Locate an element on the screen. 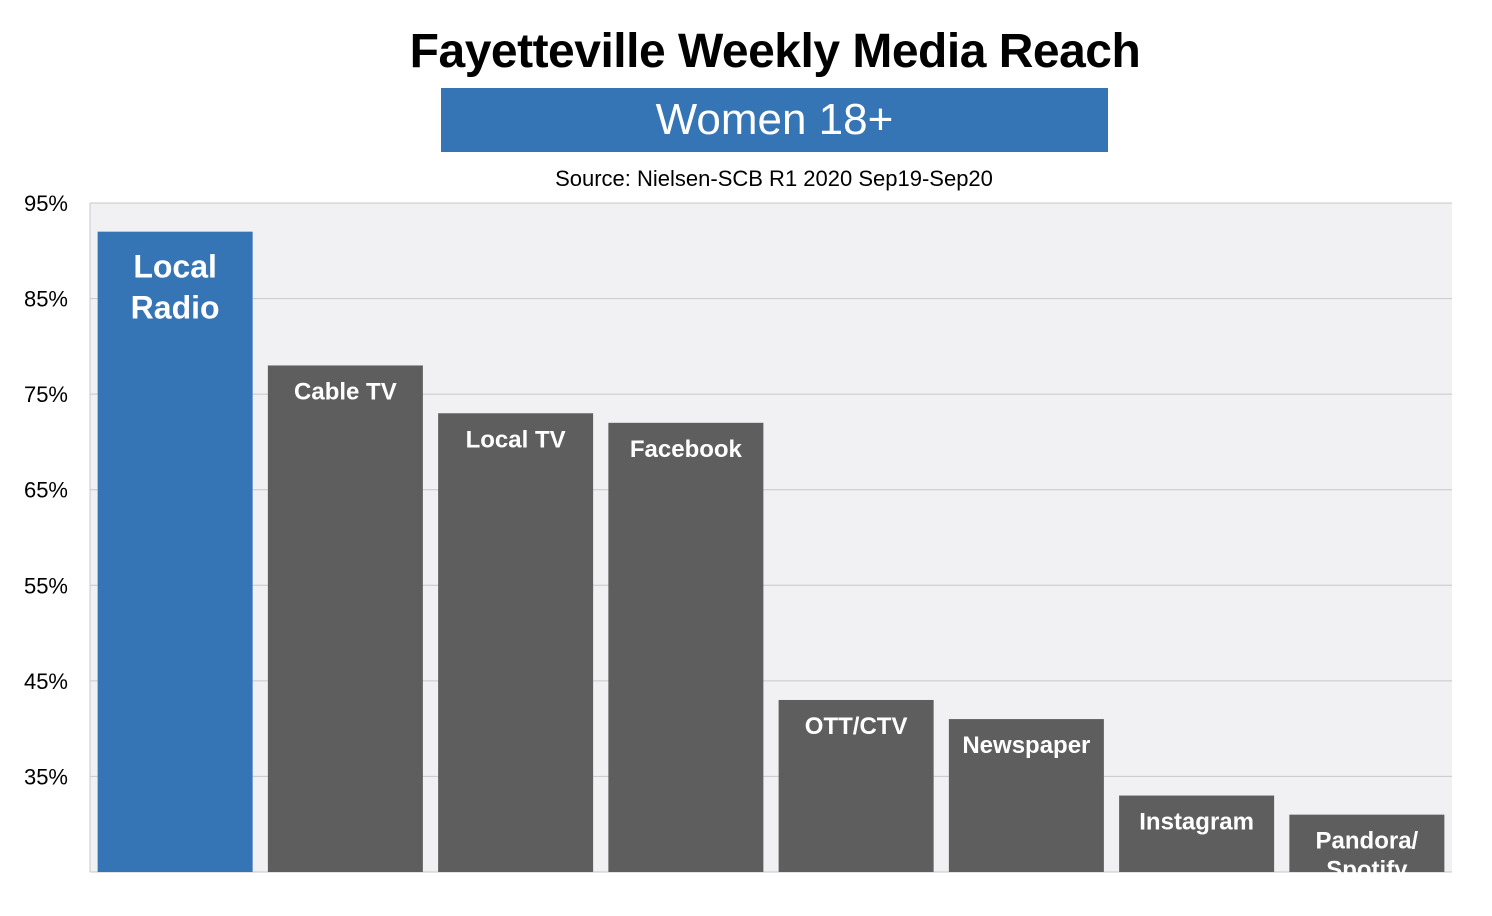 The image size is (1492, 916). y-tick-label: 75% is located at coordinates (46, 394).